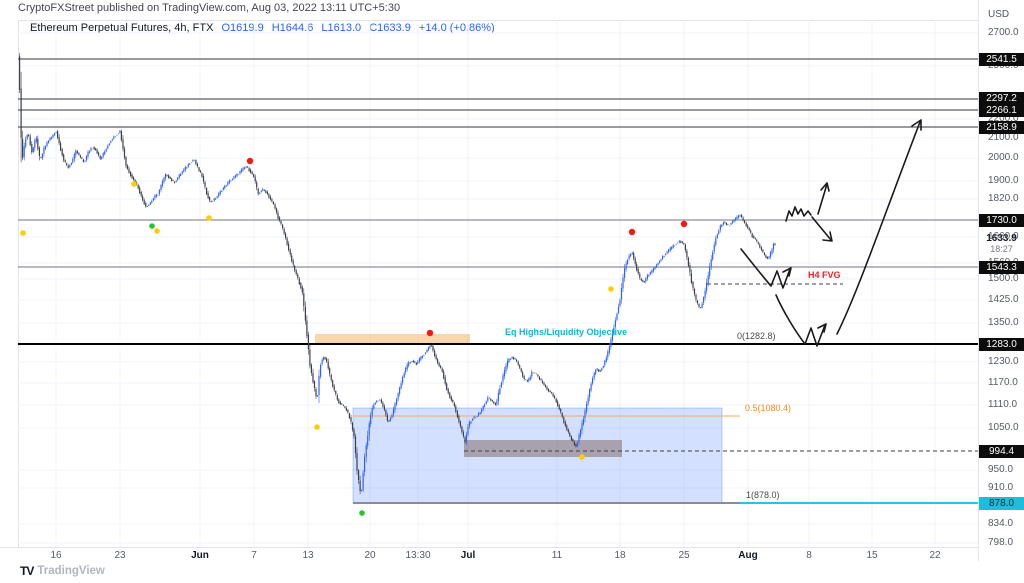 The height and width of the screenshot is (583, 1024). What do you see at coordinates (1001, 542) in the screenshot?
I see `price-tick-label: 798.0` at bounding box center [1001, 542].